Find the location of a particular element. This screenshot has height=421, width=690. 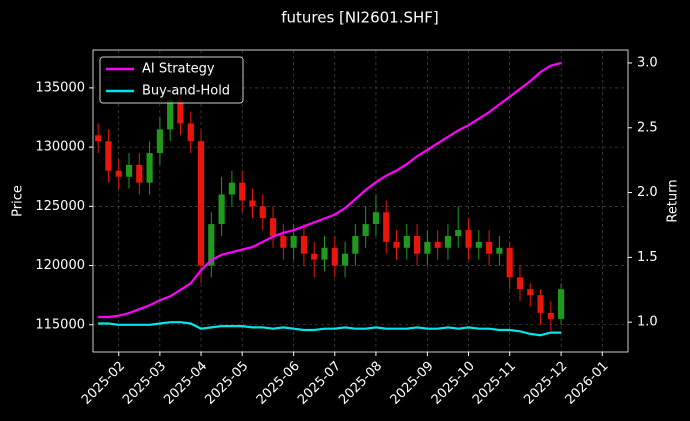

y-tick-label: 115000 is located at coordinates (60, 324).